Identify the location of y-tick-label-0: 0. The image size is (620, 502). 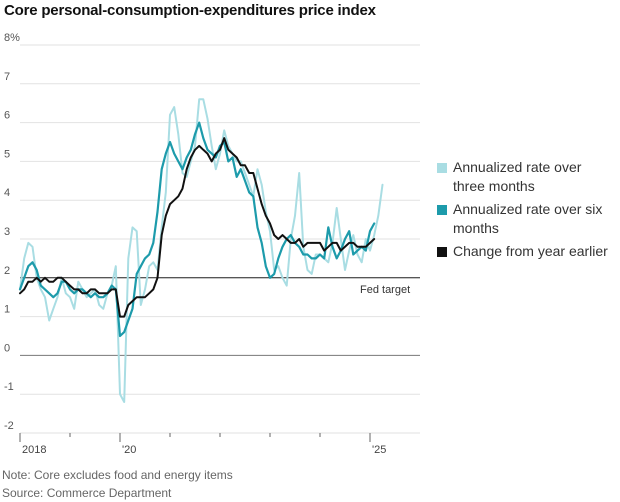
(7, 348).